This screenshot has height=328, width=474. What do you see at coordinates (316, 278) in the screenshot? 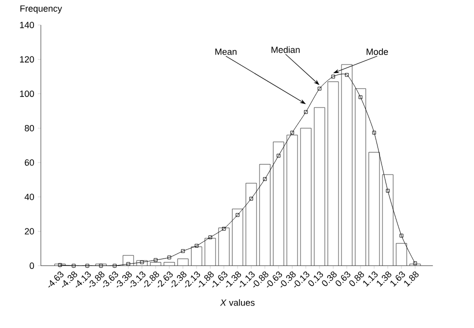
I see `x-tick-label: 0.13` at bounding box center [316, 278].